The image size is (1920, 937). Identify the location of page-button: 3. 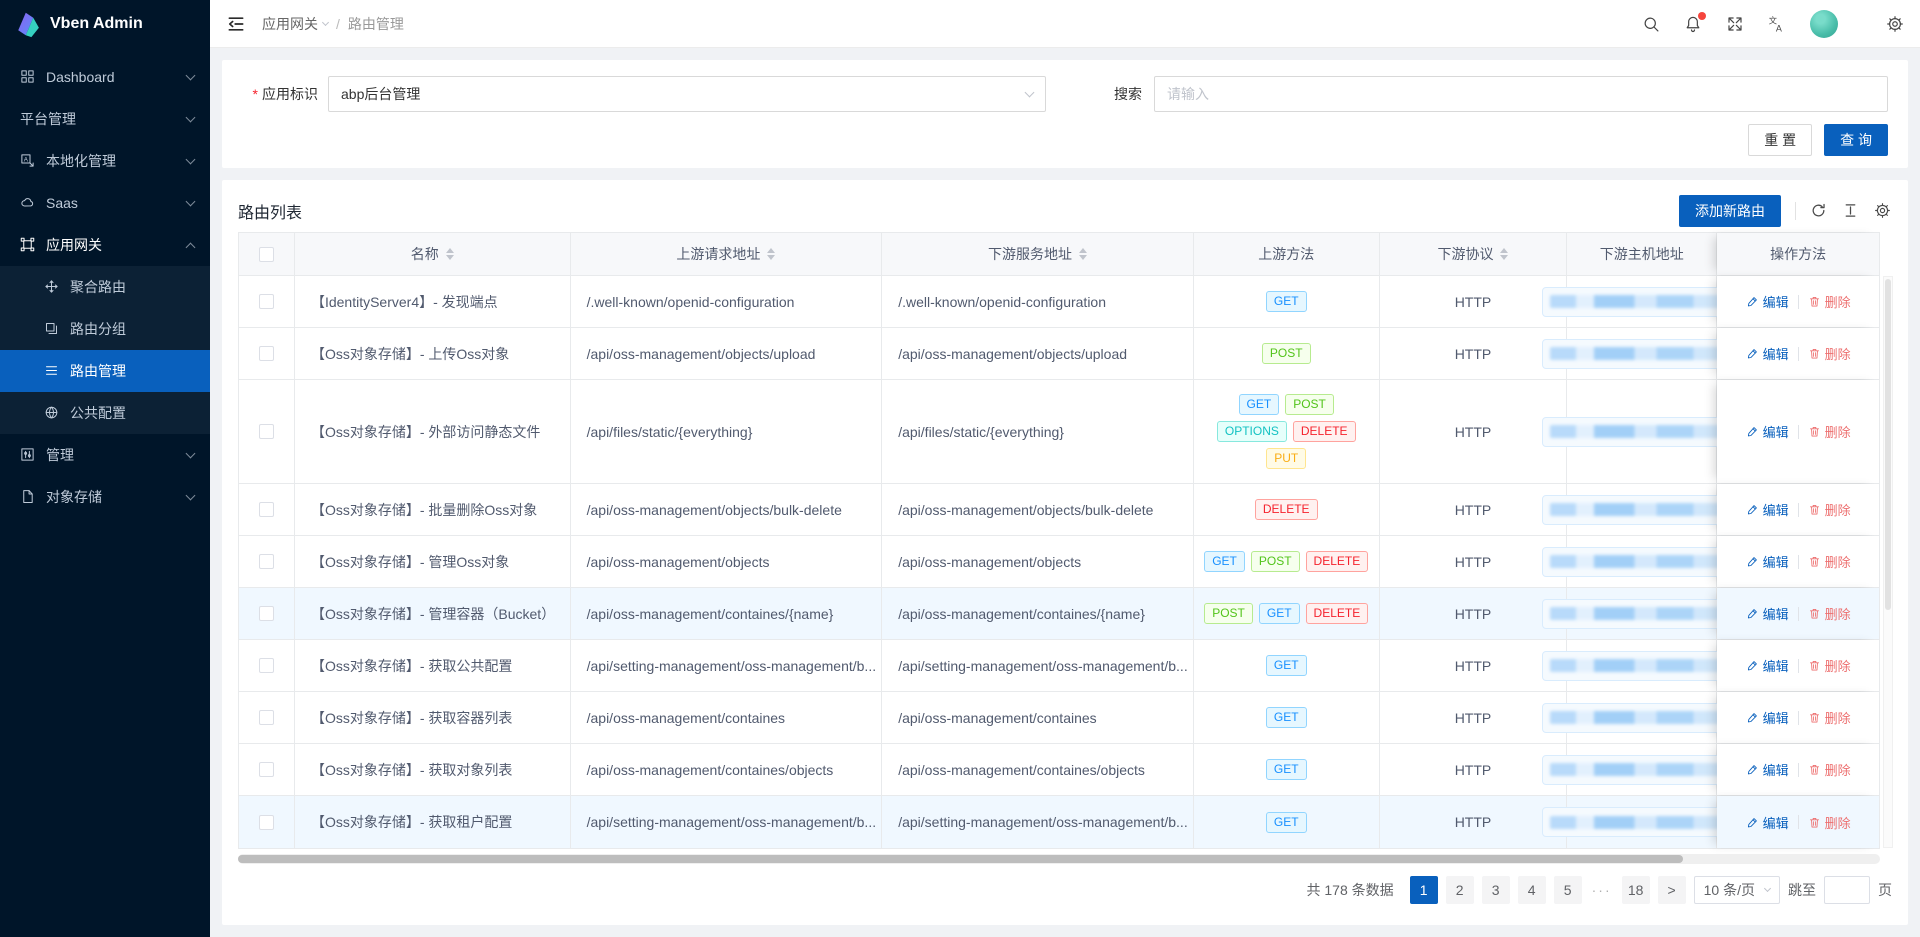
(1495, 890).